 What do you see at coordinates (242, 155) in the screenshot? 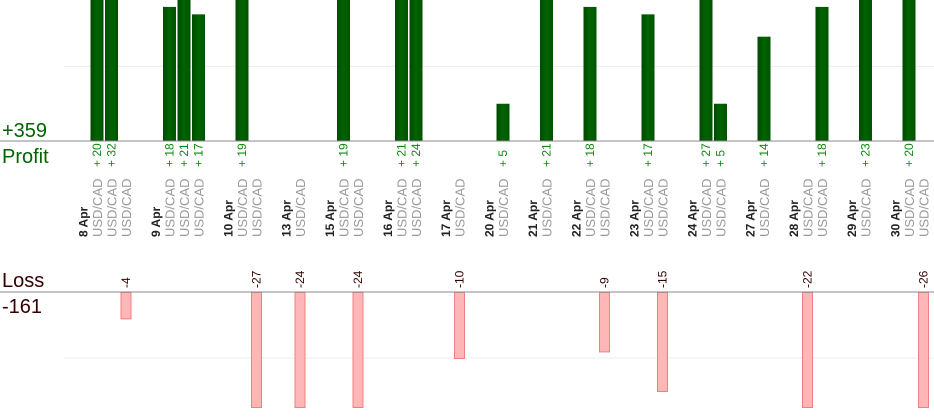
I see `profit-value-label: + 19` at bounding box center [242, 155].